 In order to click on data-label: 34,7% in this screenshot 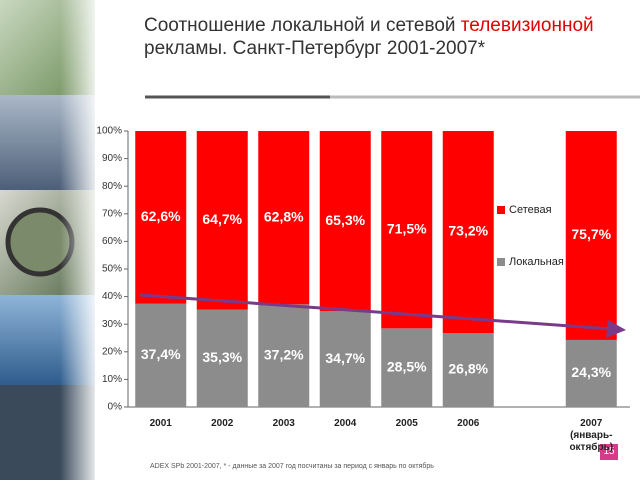, I will do `click(345, 358)`.